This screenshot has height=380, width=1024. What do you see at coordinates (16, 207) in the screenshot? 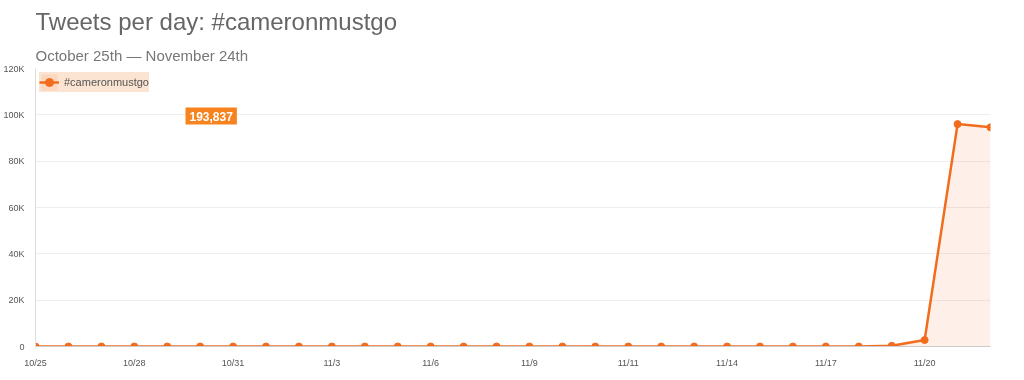
I see `y-tick-label: 60K` at bounding box center [16, 207].